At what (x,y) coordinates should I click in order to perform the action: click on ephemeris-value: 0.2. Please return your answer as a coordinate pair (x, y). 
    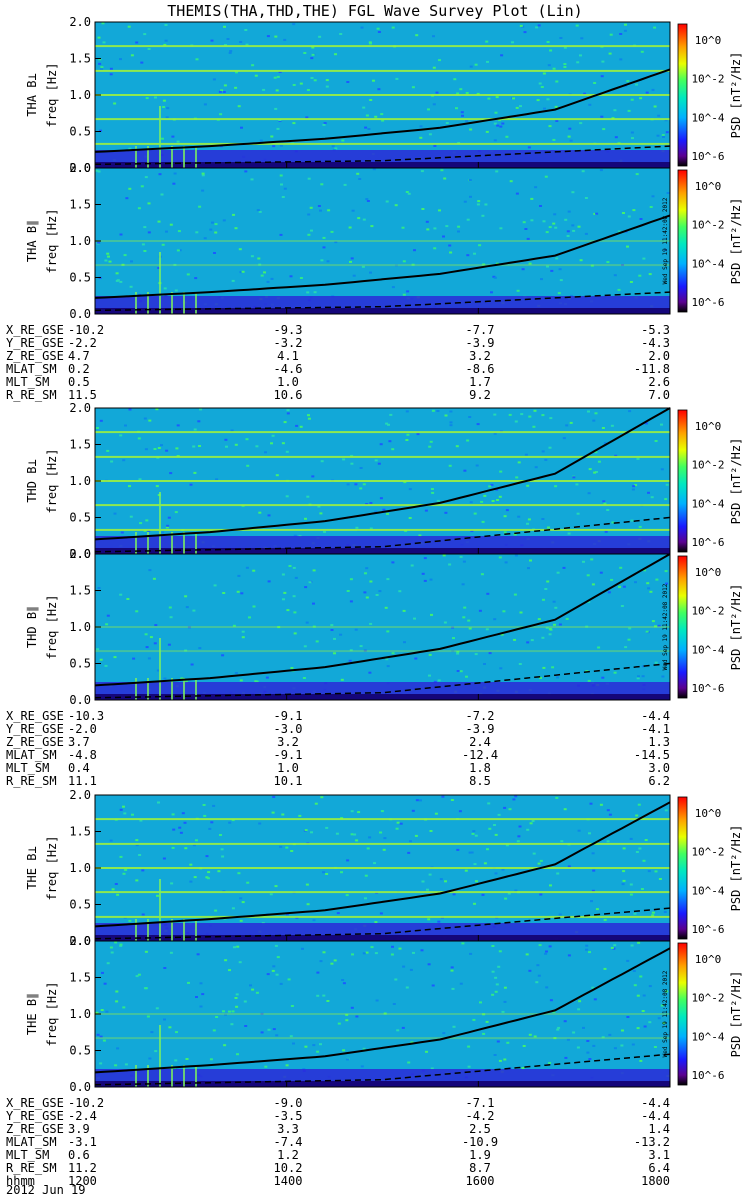
    Looking at the image, I should click on (79, 369).